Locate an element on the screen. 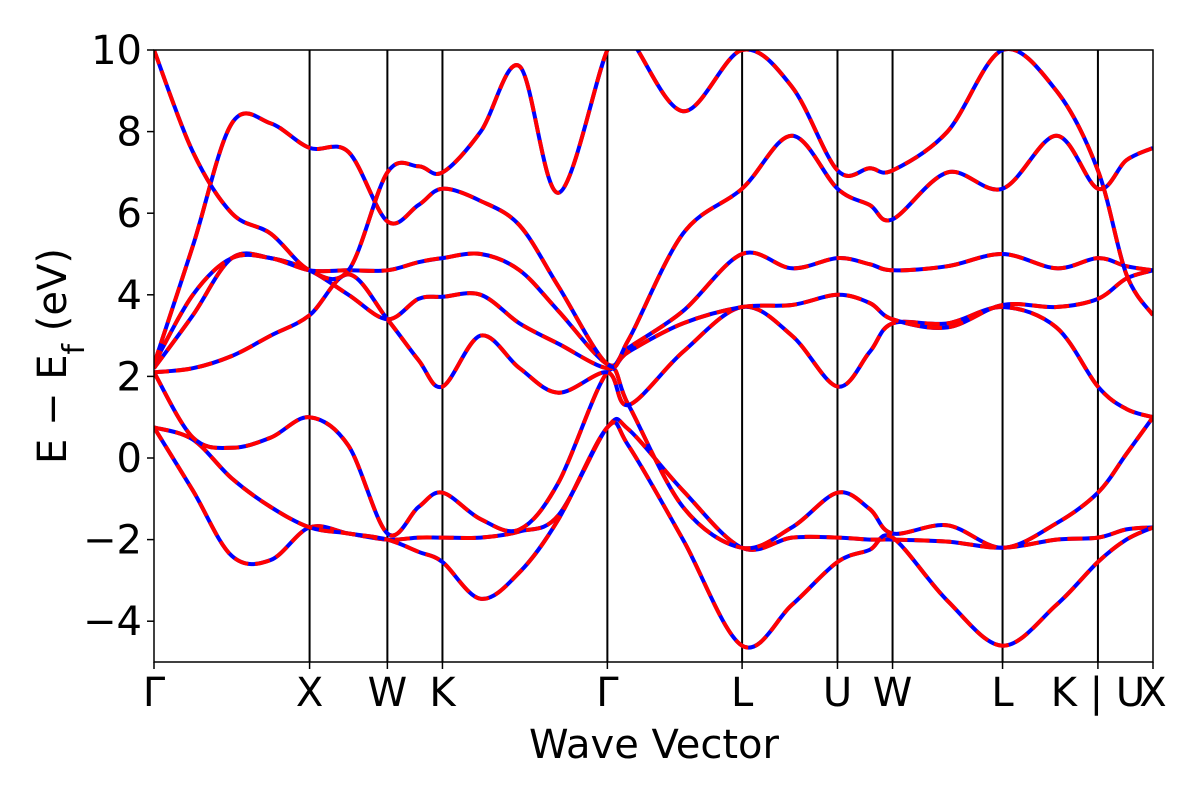  y-tick-label: 6 is located at coordinates (129, 214).